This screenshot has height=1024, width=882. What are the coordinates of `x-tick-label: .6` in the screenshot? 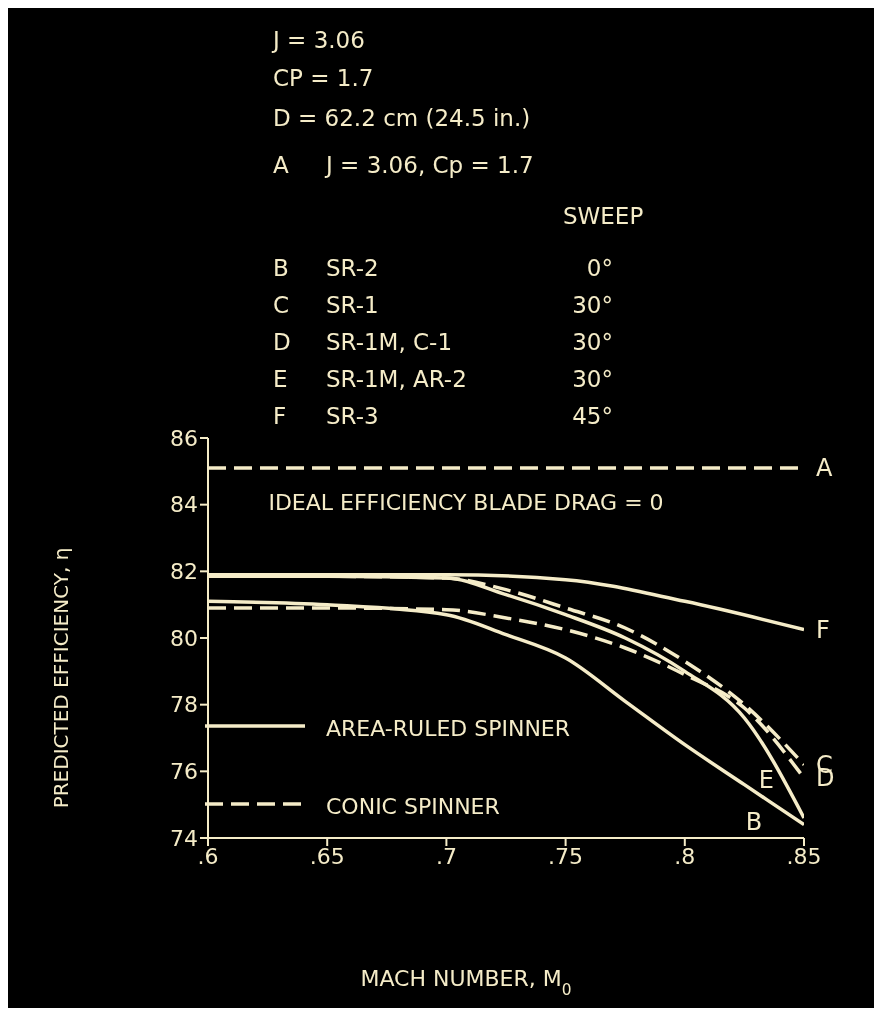 It's located at (208, 856).